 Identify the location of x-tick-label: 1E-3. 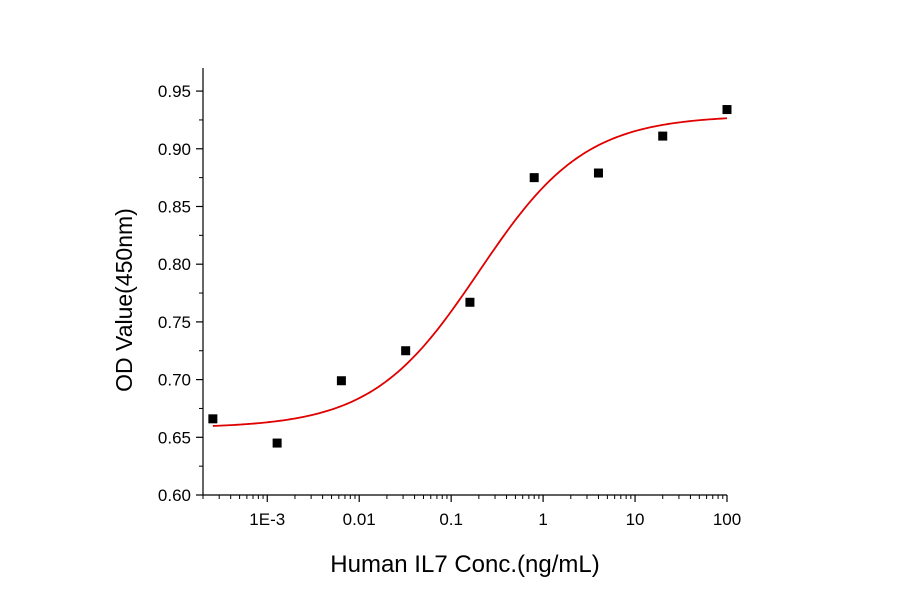
(267, 519).